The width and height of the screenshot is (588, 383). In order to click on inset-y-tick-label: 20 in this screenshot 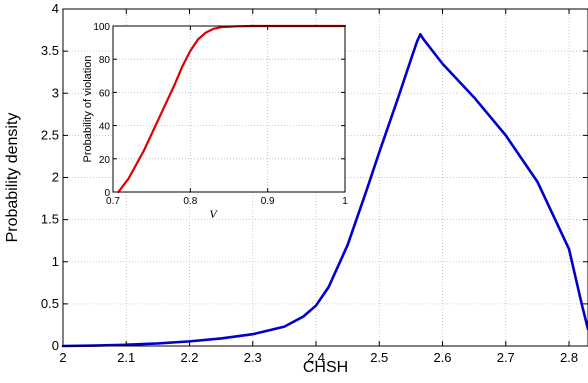, I will do `click(105, 160)`.